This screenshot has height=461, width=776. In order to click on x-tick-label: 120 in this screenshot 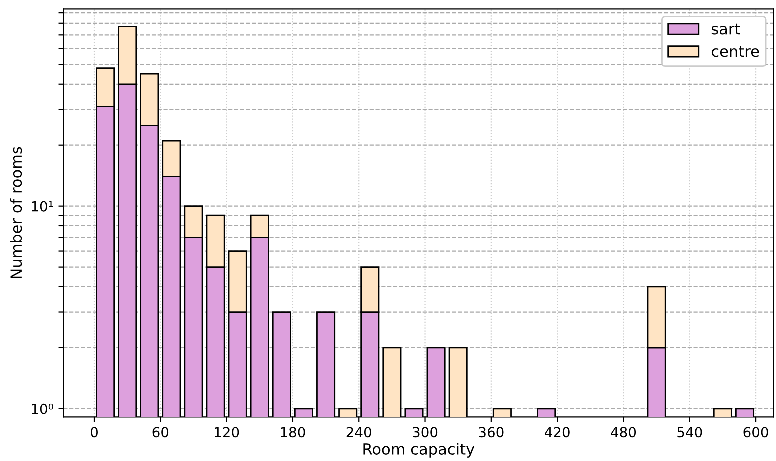, I will do `click(227, 432)`.